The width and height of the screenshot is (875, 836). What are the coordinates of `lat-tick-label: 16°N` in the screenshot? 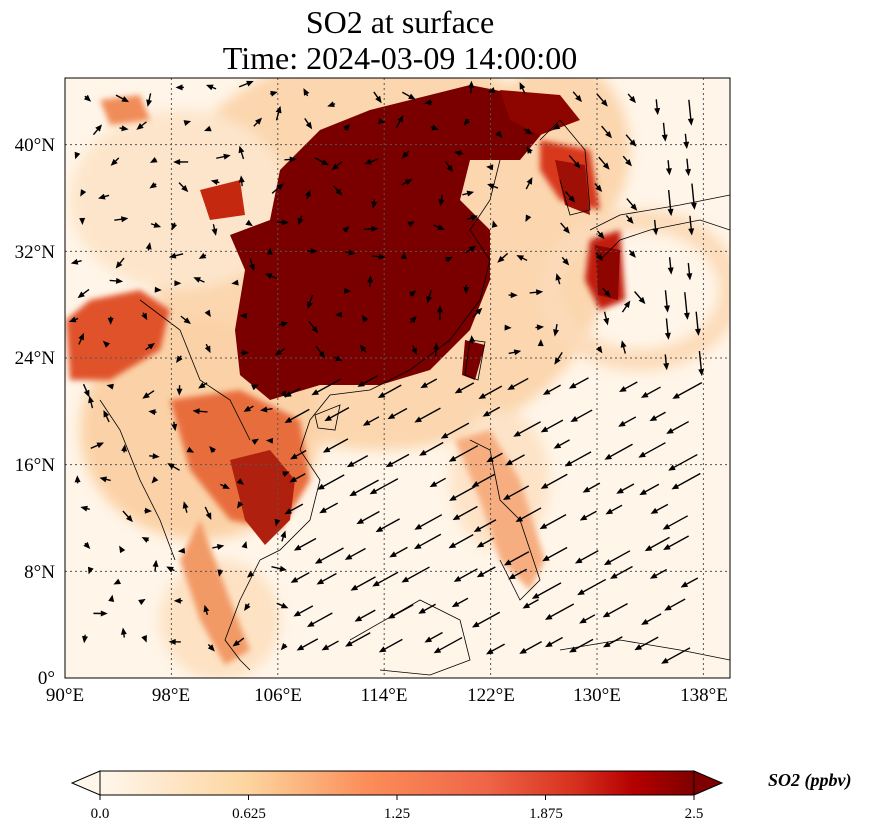 It's located at (34, 465).